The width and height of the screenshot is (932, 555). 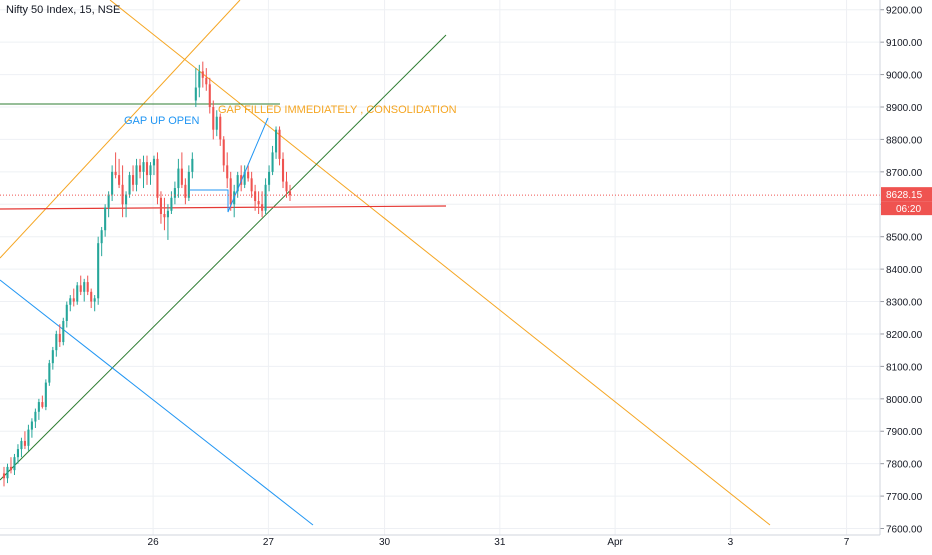 I want to click on price-tick-label: 8400.00, so click(x=904, y=270).